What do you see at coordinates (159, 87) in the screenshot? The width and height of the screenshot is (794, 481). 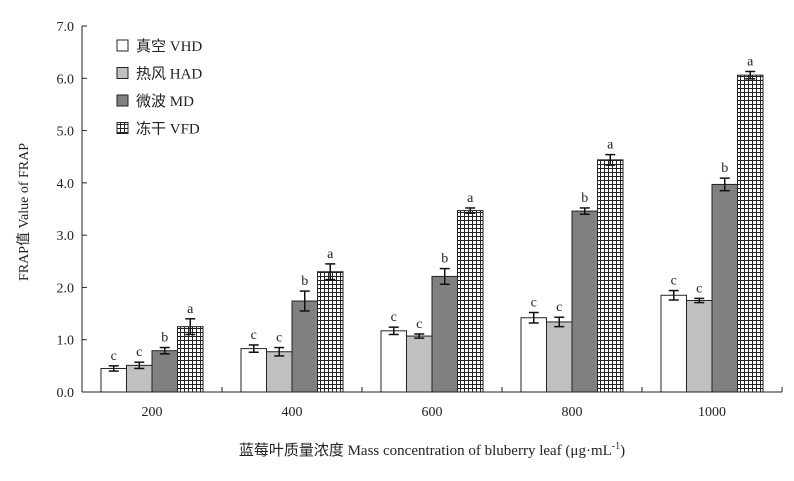 I see `legend: 真空 VHD 热风 HAD 微波 MD 冻干 VFD` at bounding box center [159, 87].